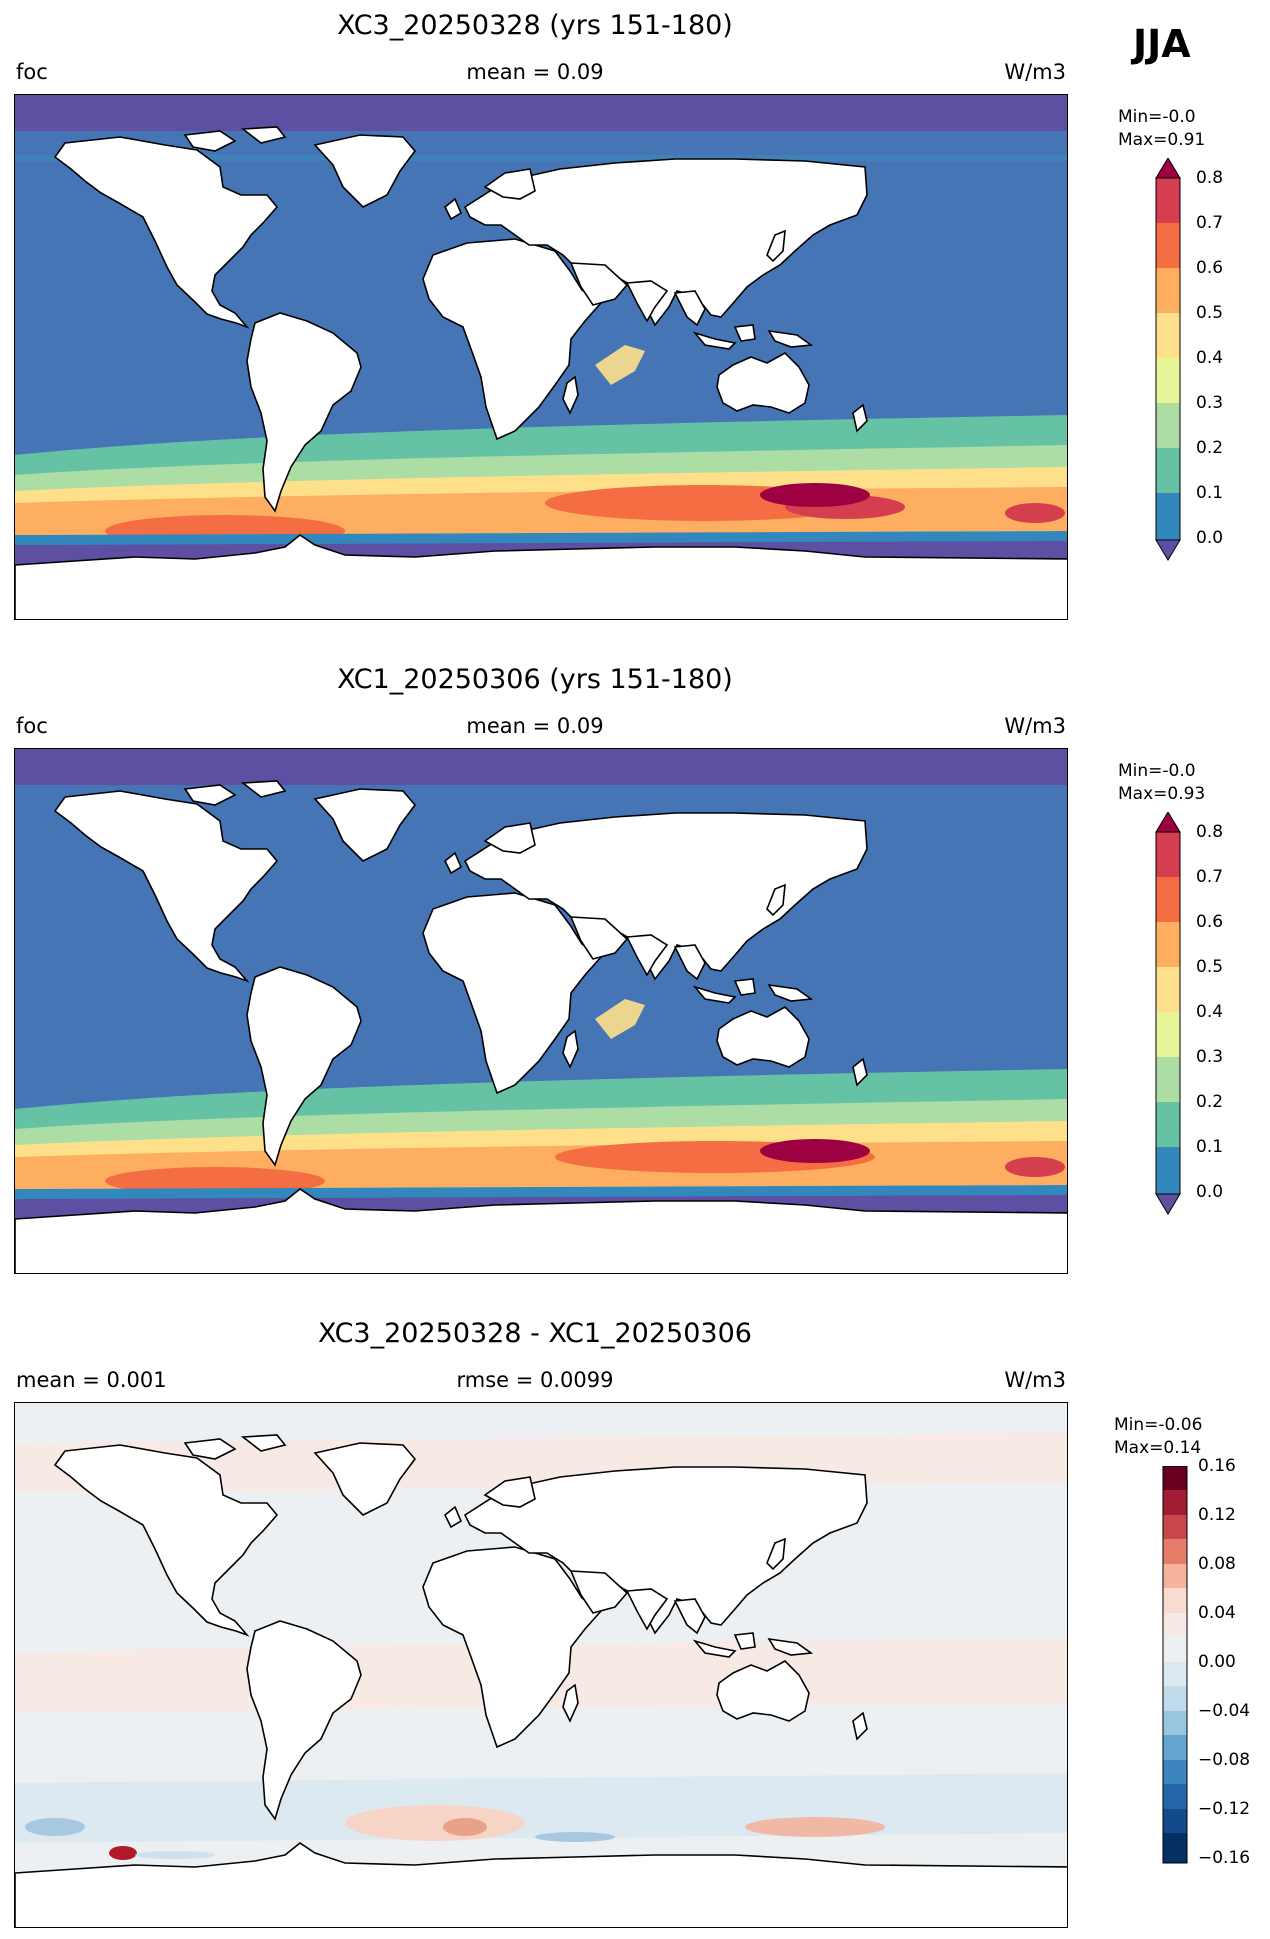 Image resolution: width=1270 pixels, height=1939 pixels. Describe the element at coordinates (1210, 1102) in the screenshot. I see `panel2-cbar-tick: 0.2` at that location.